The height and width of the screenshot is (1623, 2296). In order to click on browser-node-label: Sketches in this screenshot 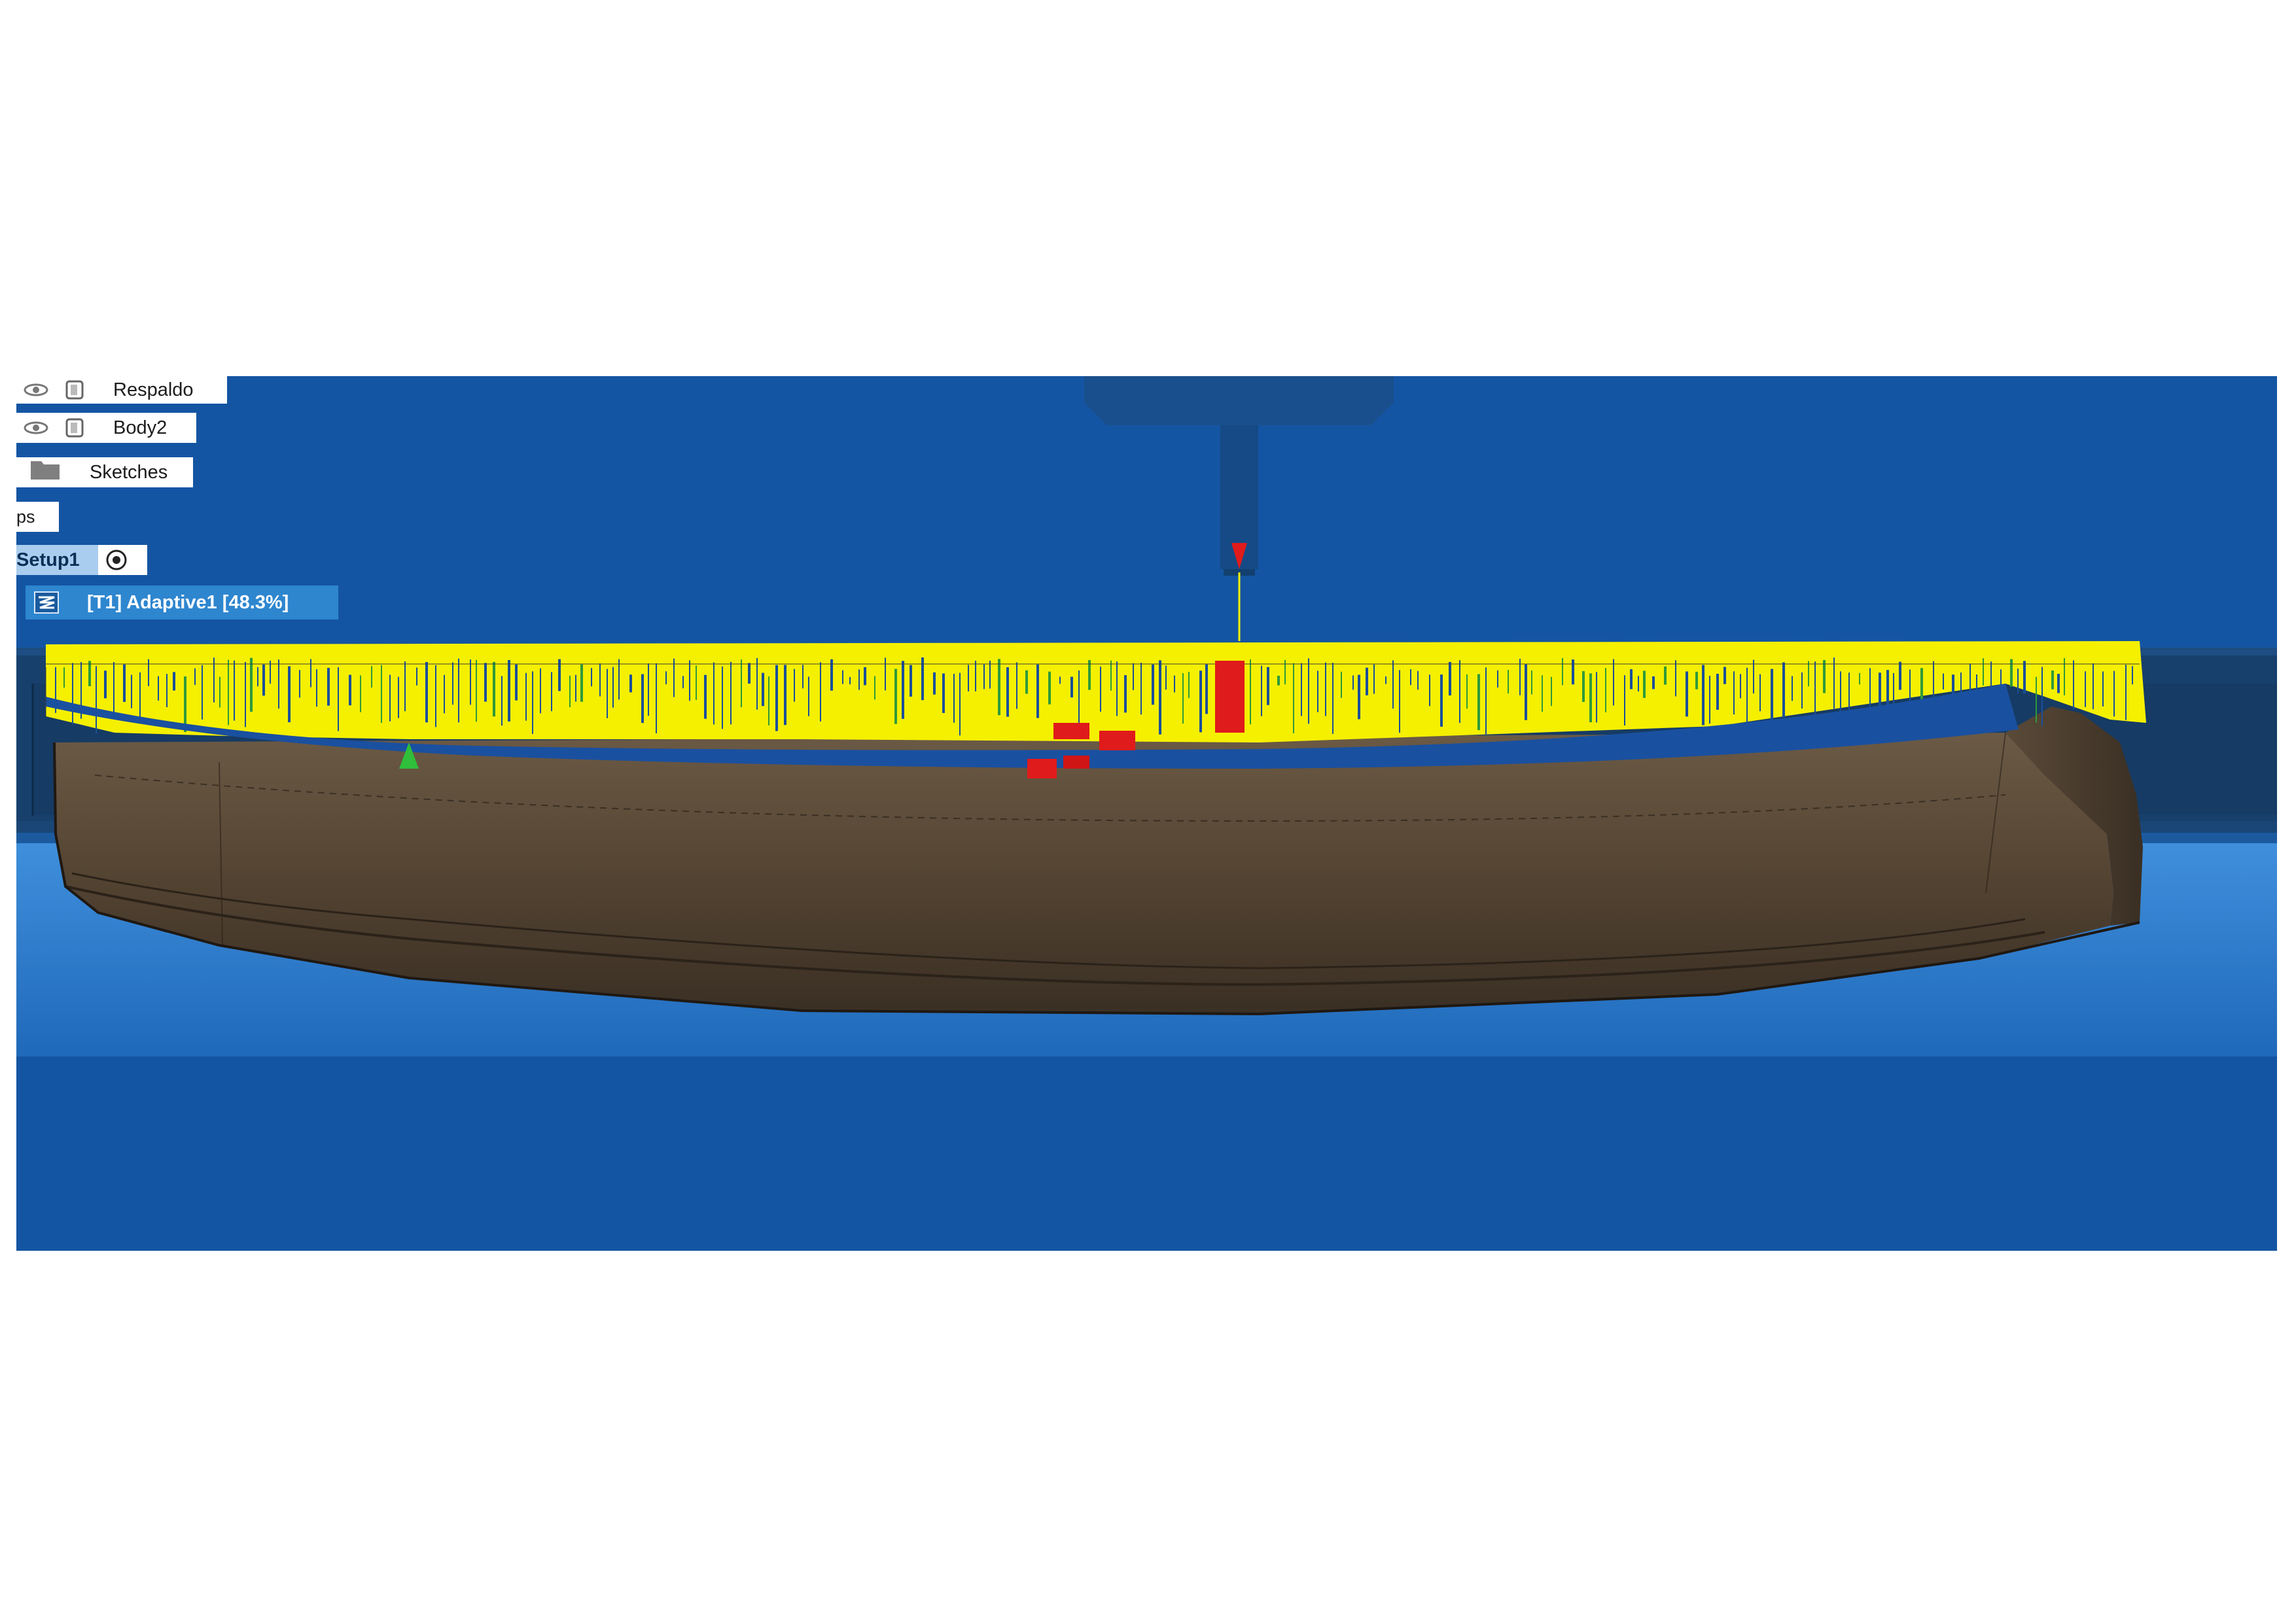, I will do `click(129, 472)`.